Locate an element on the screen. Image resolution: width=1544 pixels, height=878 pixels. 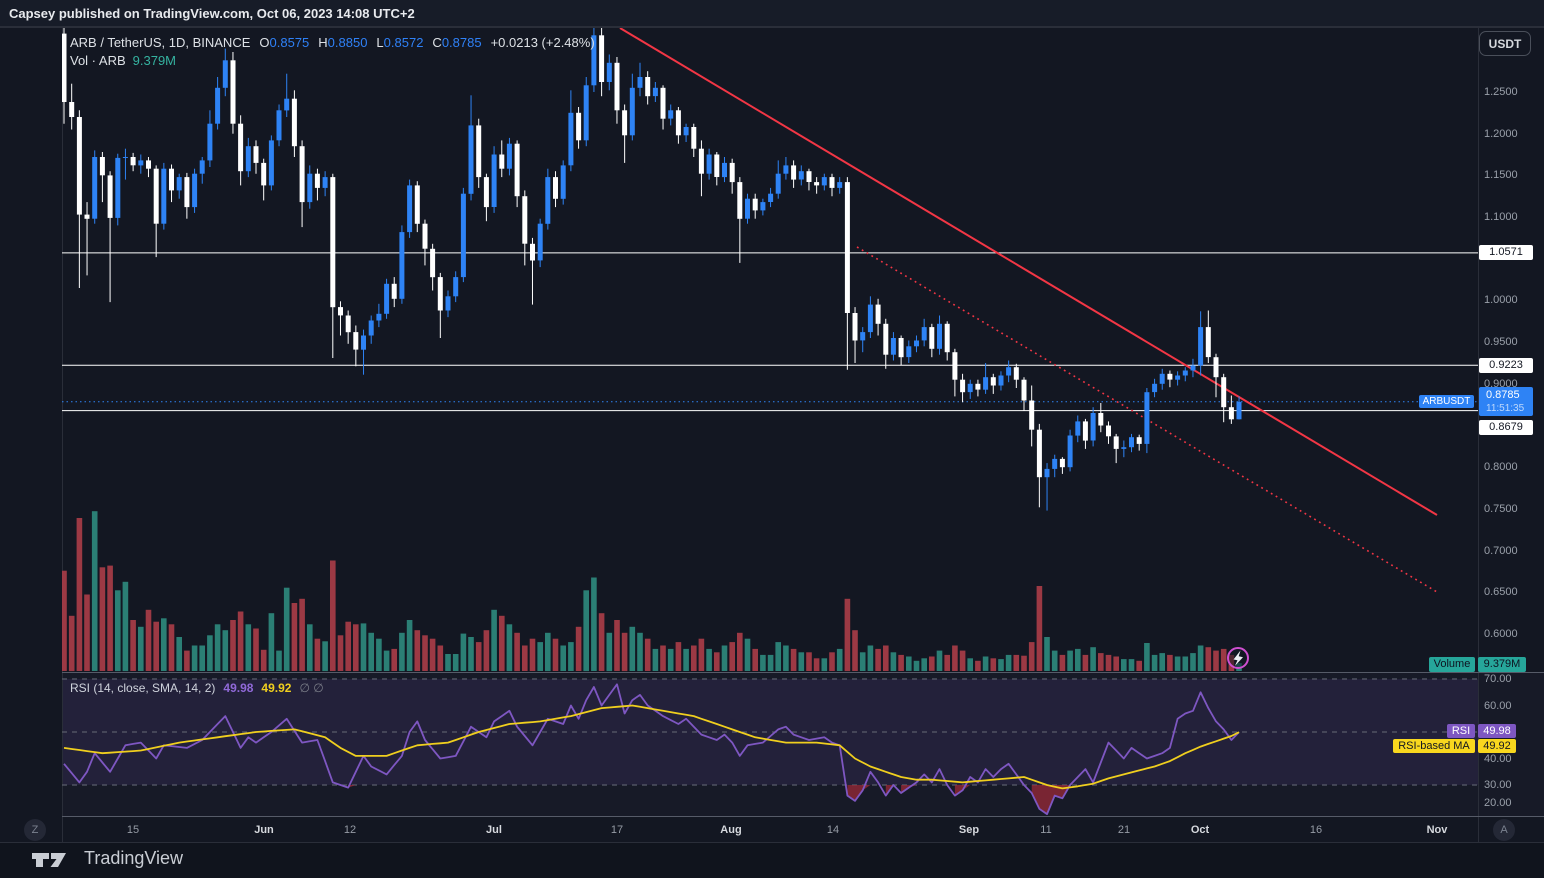
time-tick-label-oct: Oct is located at coordinates (1200, 830).